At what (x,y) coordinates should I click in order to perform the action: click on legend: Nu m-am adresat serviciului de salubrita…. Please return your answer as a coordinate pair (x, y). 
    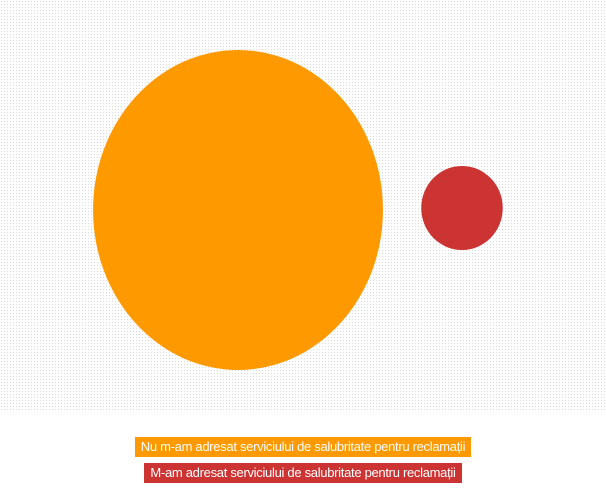
    Looking at the image, I should click on (303, 460).